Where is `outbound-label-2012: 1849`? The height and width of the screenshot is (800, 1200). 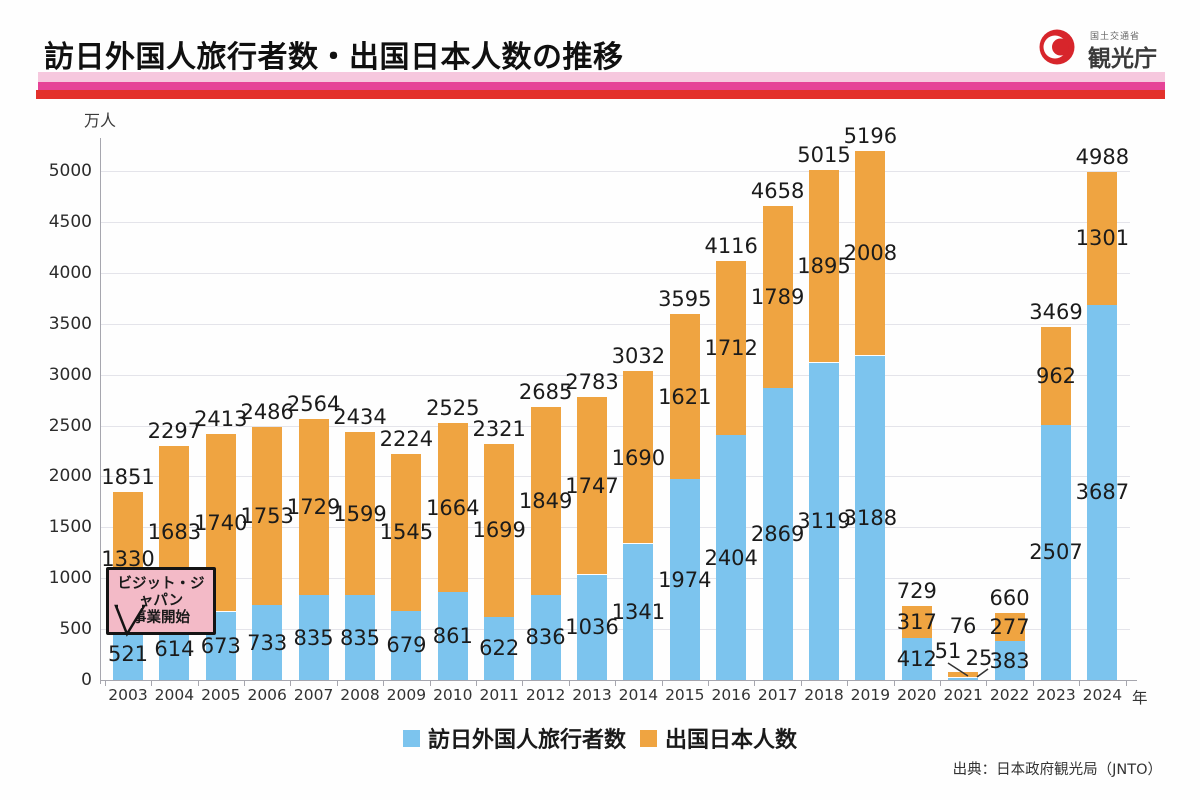
outbound-label-2012: 1849 is located at coordinates (545, 500).